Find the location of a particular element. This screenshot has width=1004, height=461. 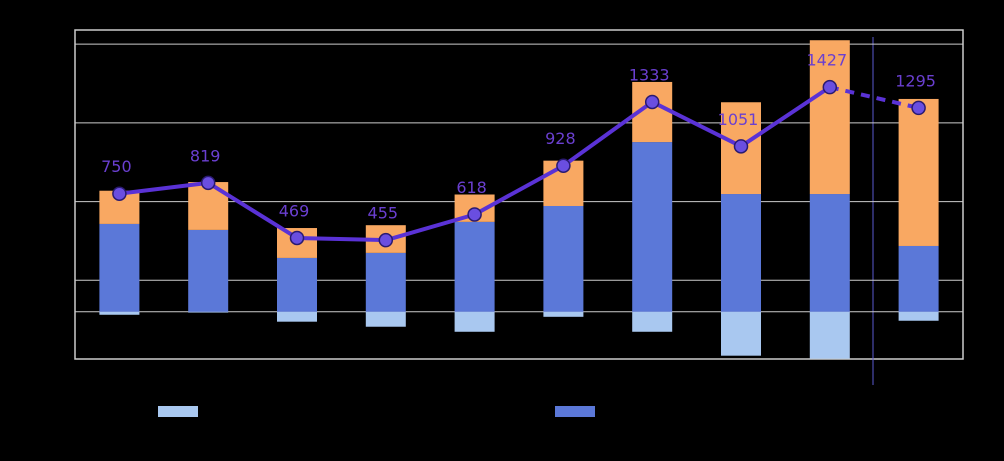

data-label: 1333 is located at coordinates (649, 74).